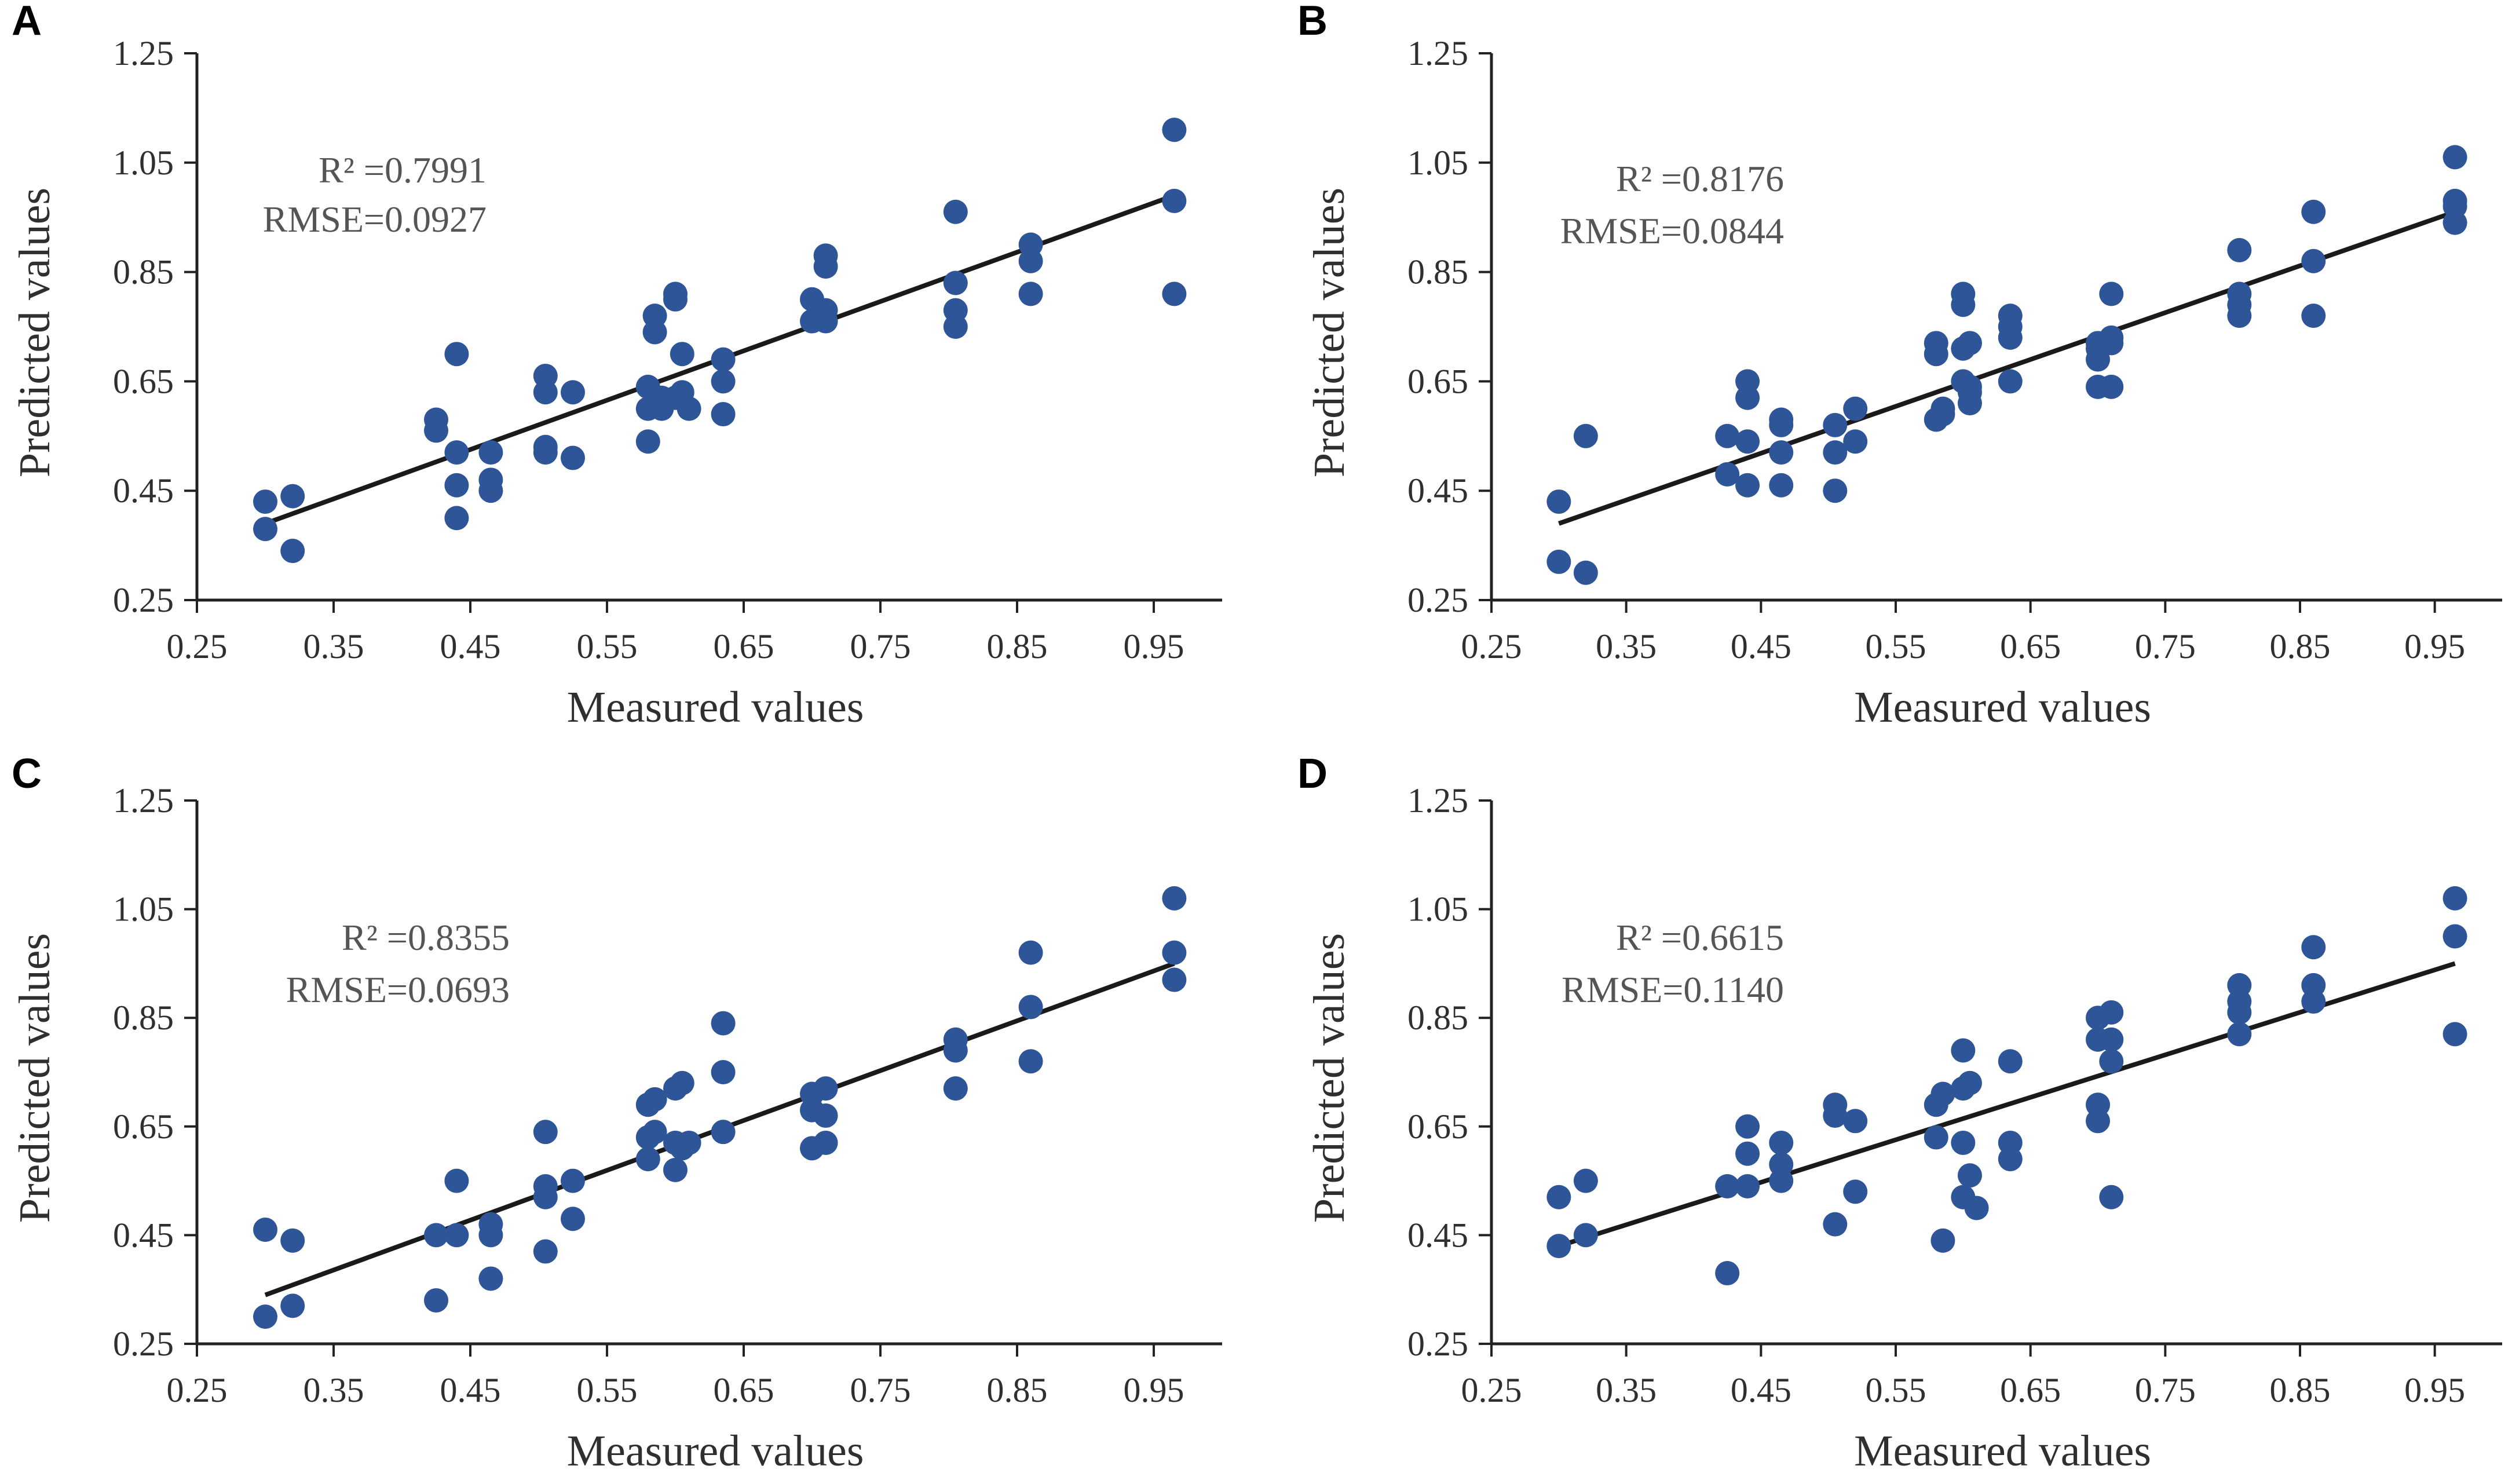 The image size is (2512, 1484). Describe the element at coordinates (2002, 707) in the screenshot. I see `x-axis-title: Measured values` at that location.